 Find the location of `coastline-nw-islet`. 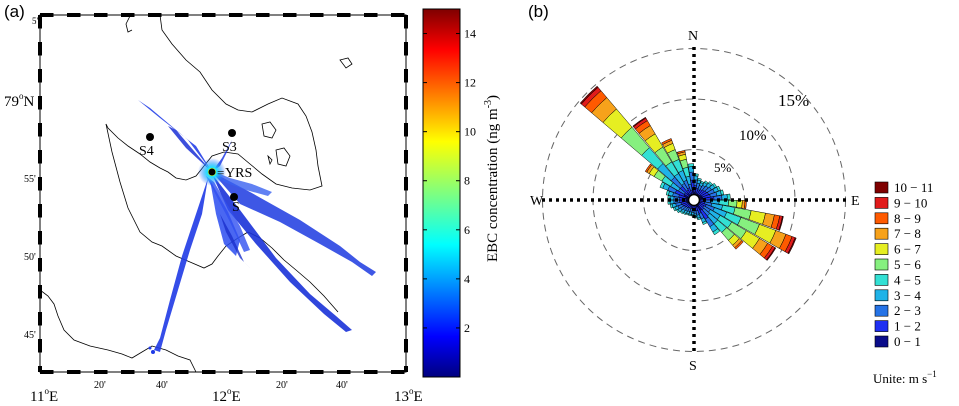

coastline-nw-islet is located at coordinates (129, 24).